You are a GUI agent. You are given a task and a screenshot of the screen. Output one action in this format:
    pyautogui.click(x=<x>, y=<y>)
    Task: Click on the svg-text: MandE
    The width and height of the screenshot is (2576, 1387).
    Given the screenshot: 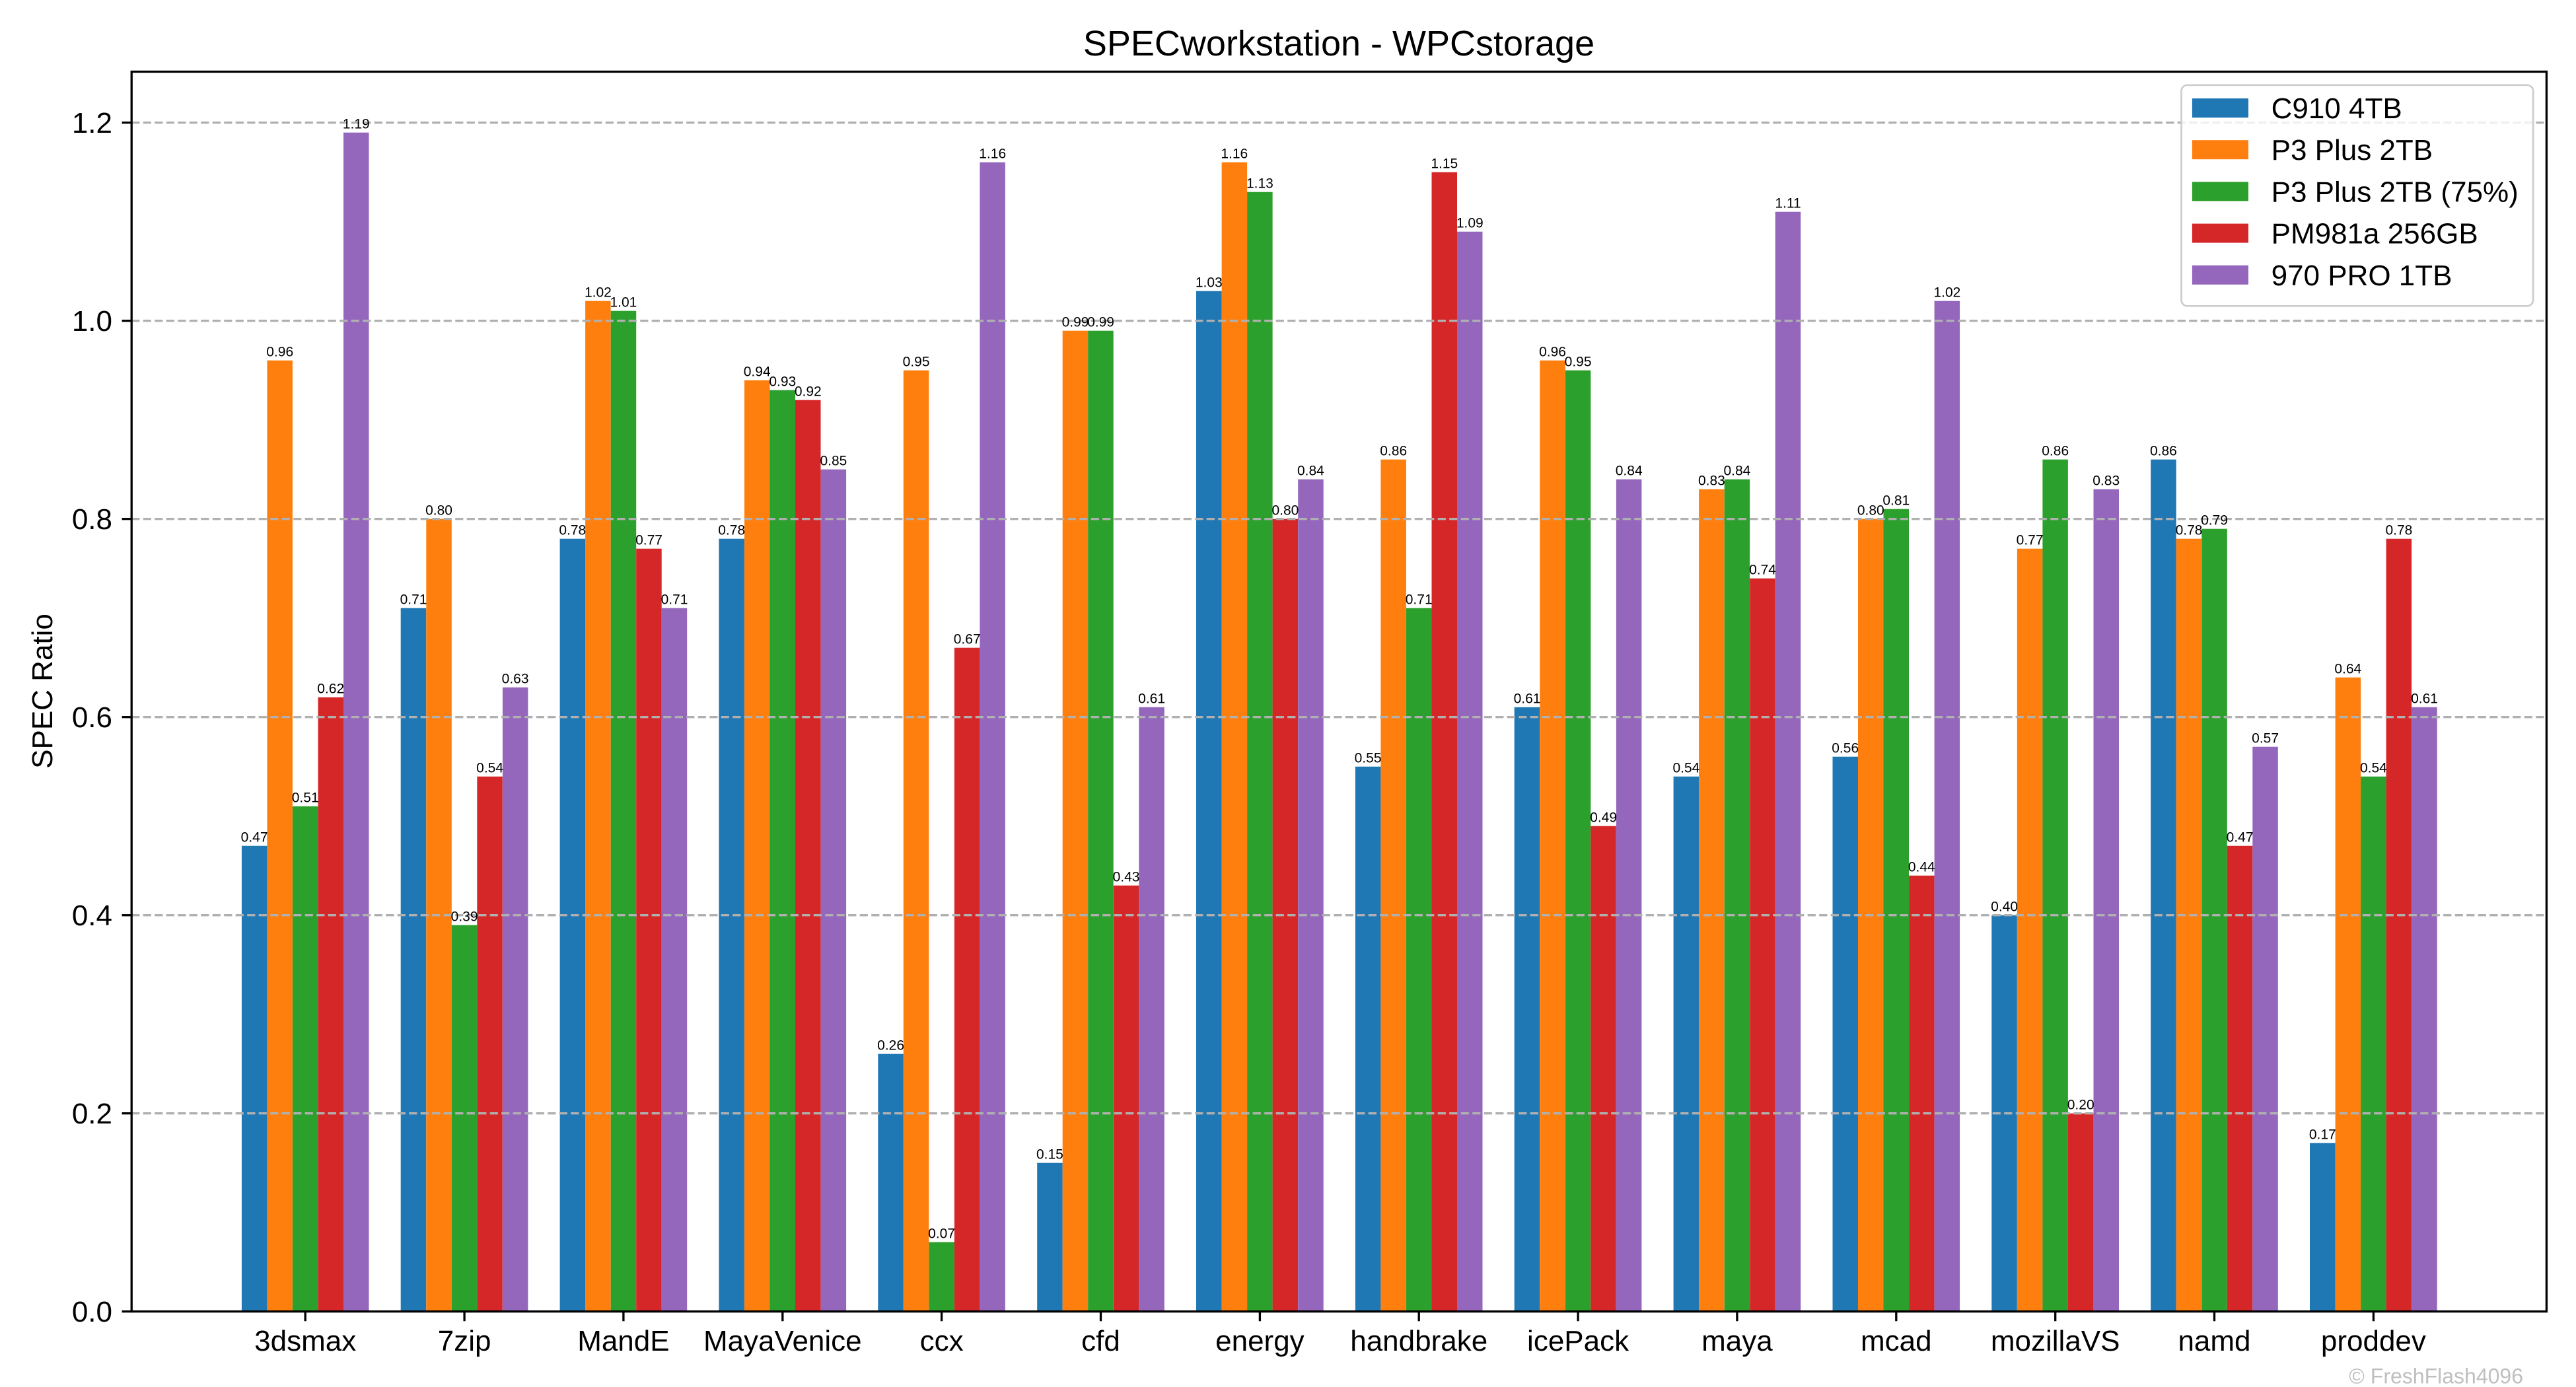 What is the action you would take?
    pyautogui.click(x=623, y=1341)
    